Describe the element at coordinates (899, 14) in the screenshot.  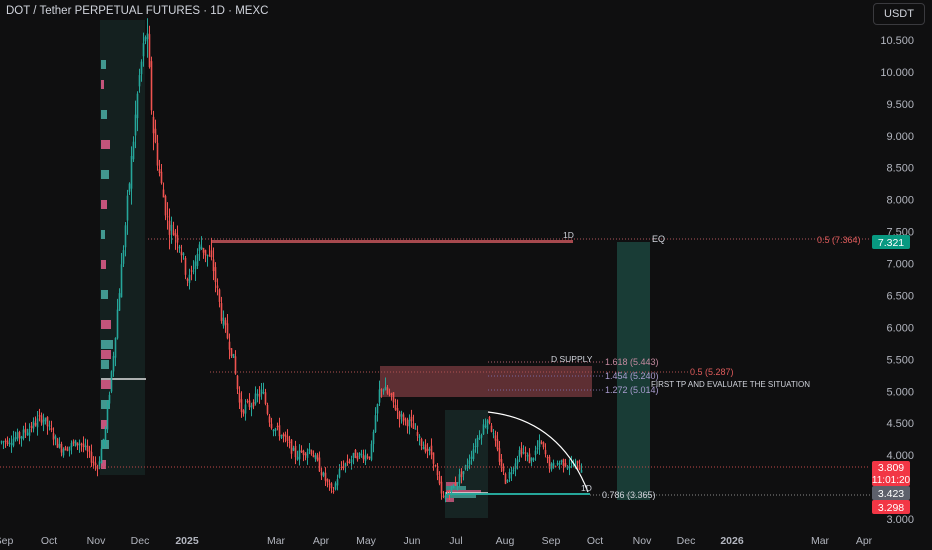
I see `currency-button: USDT` at that location.